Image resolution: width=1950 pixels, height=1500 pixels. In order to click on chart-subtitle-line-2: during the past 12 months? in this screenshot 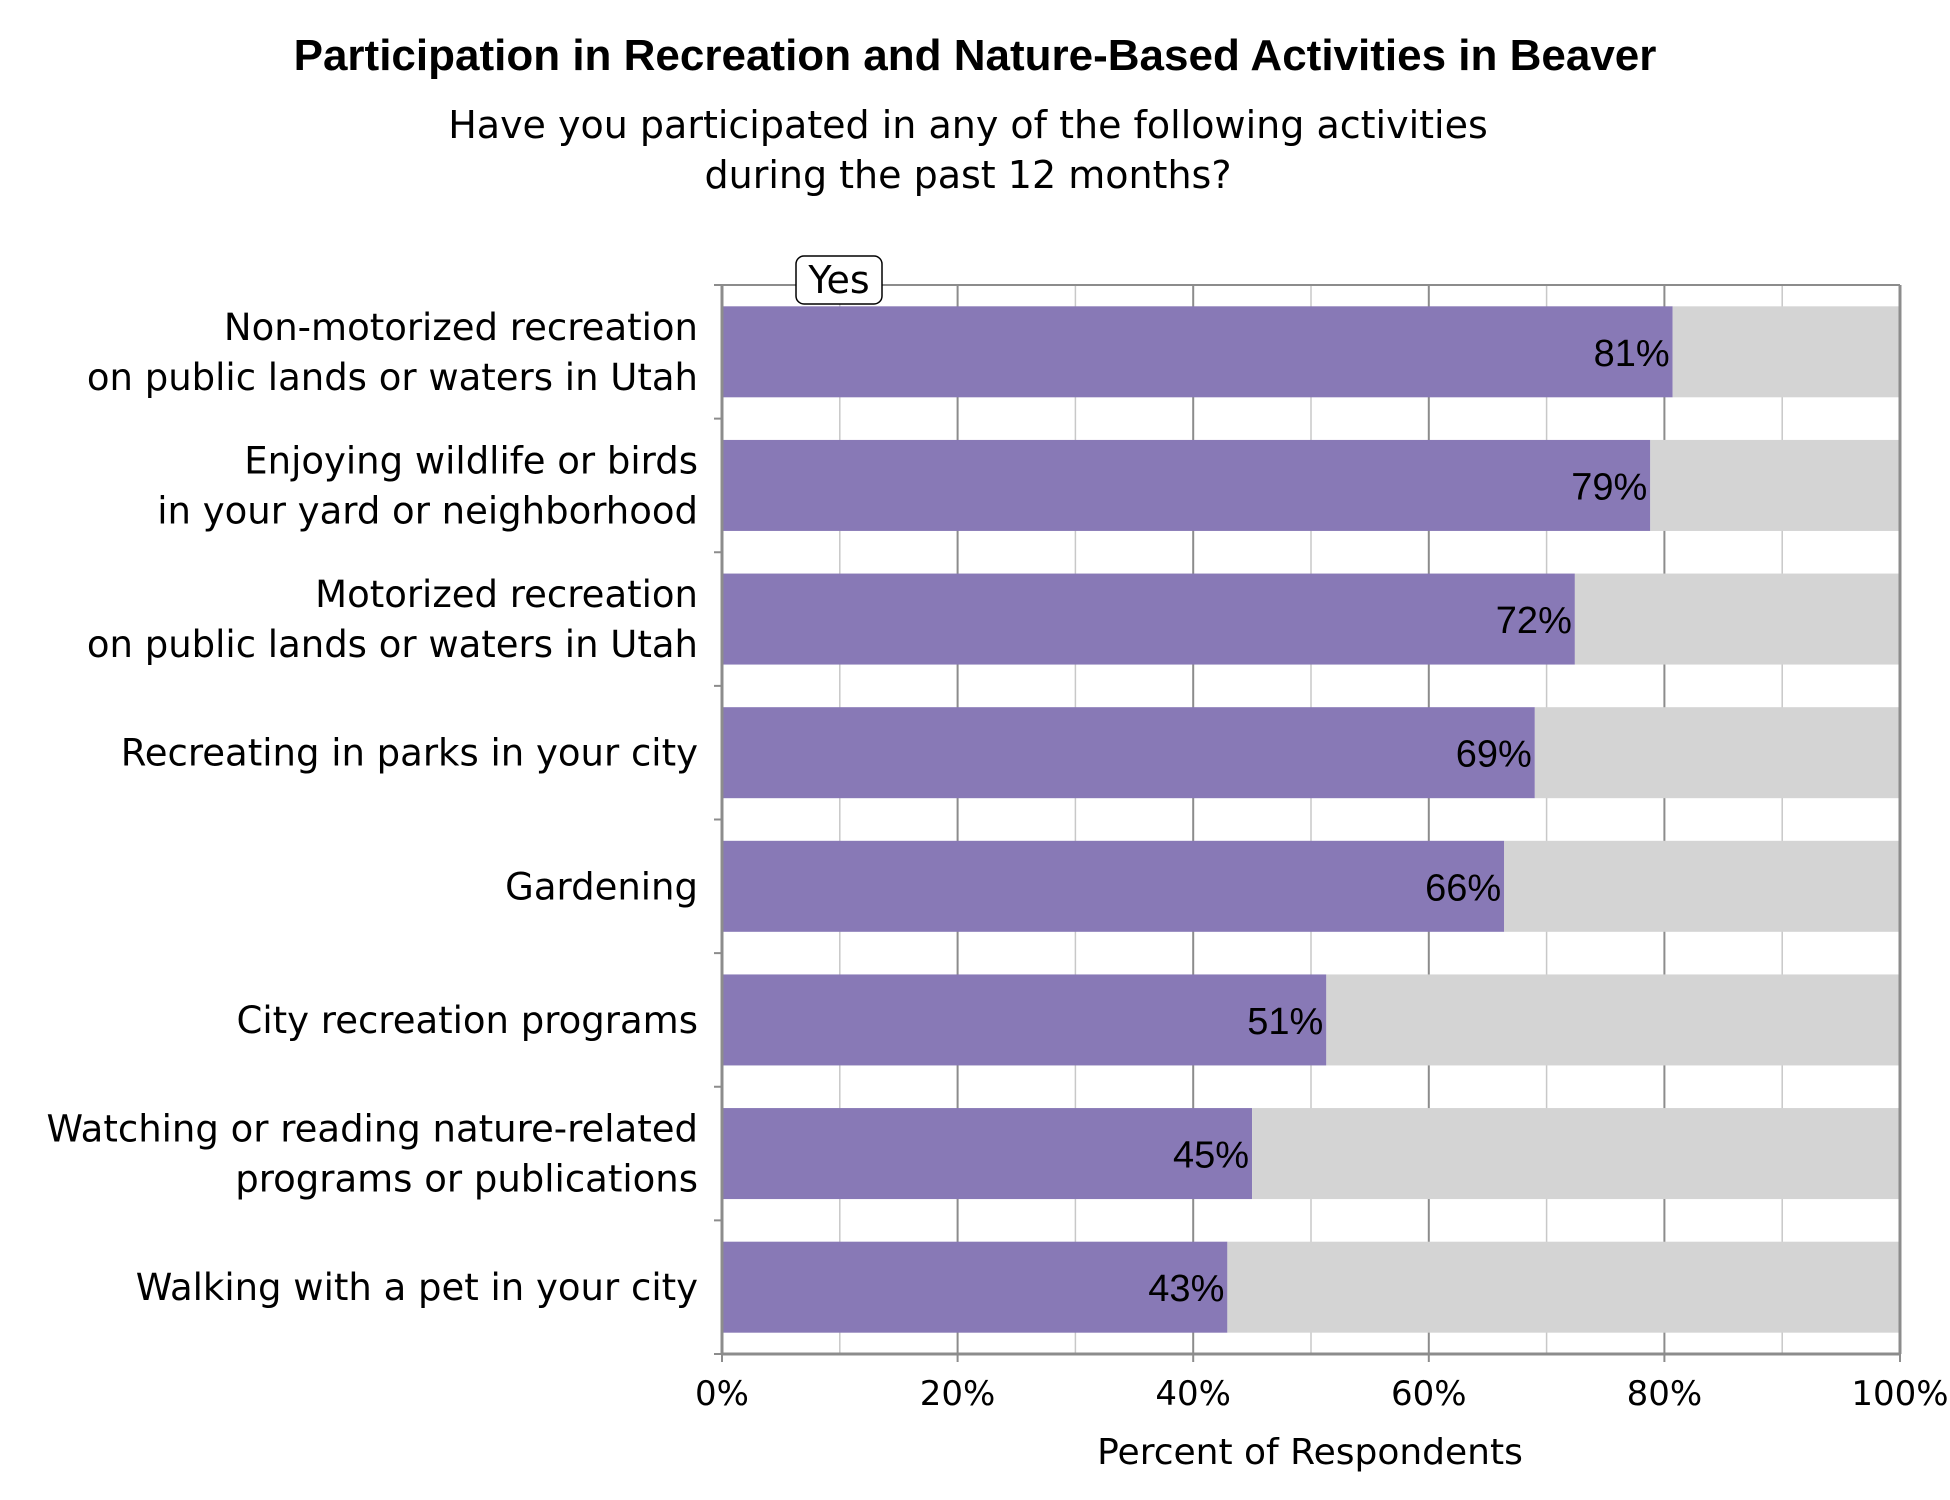, I will do `click(967, 175)`.